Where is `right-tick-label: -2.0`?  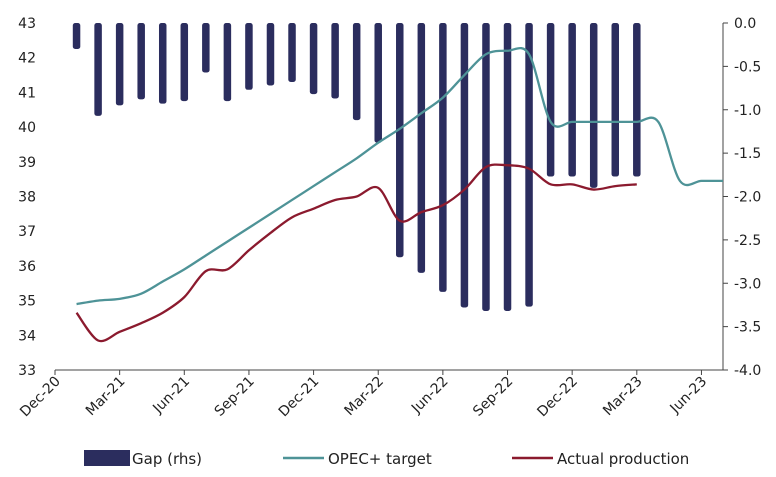
right-tick-label: -2.0 is located at coordinates (747, 198).